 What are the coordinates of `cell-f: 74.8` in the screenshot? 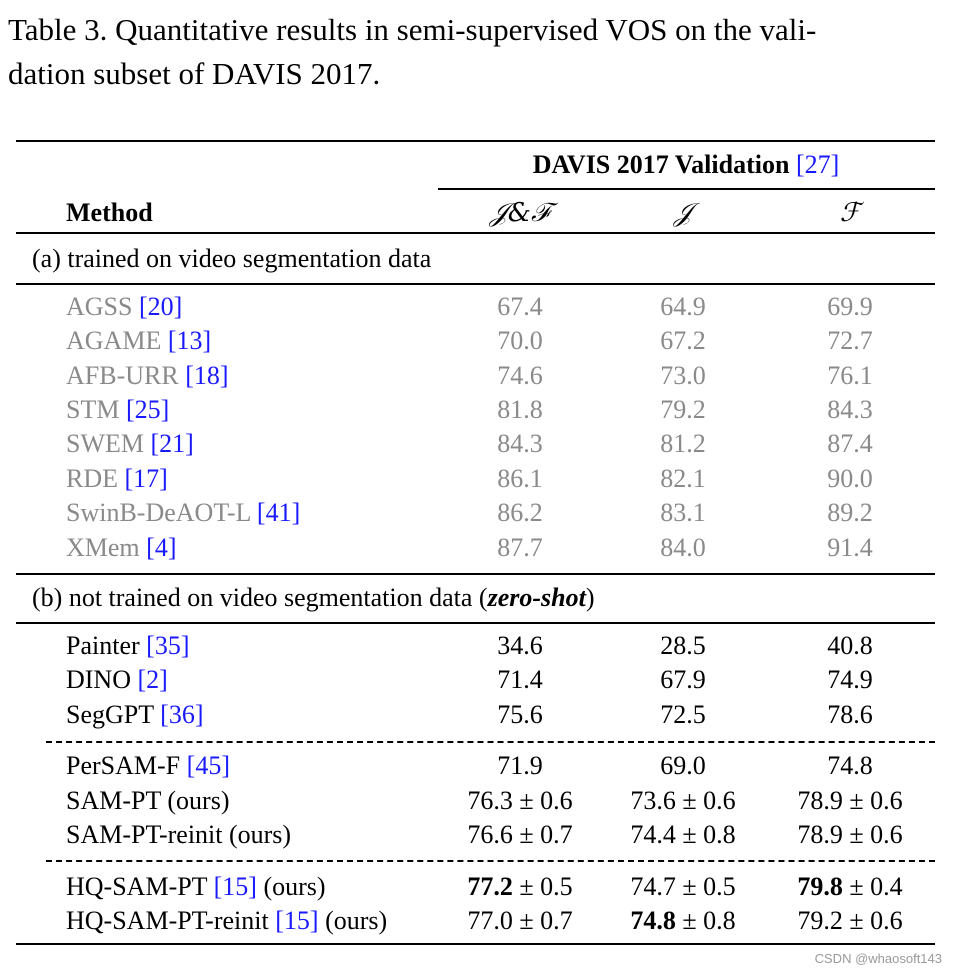 It's located at (850, 765).